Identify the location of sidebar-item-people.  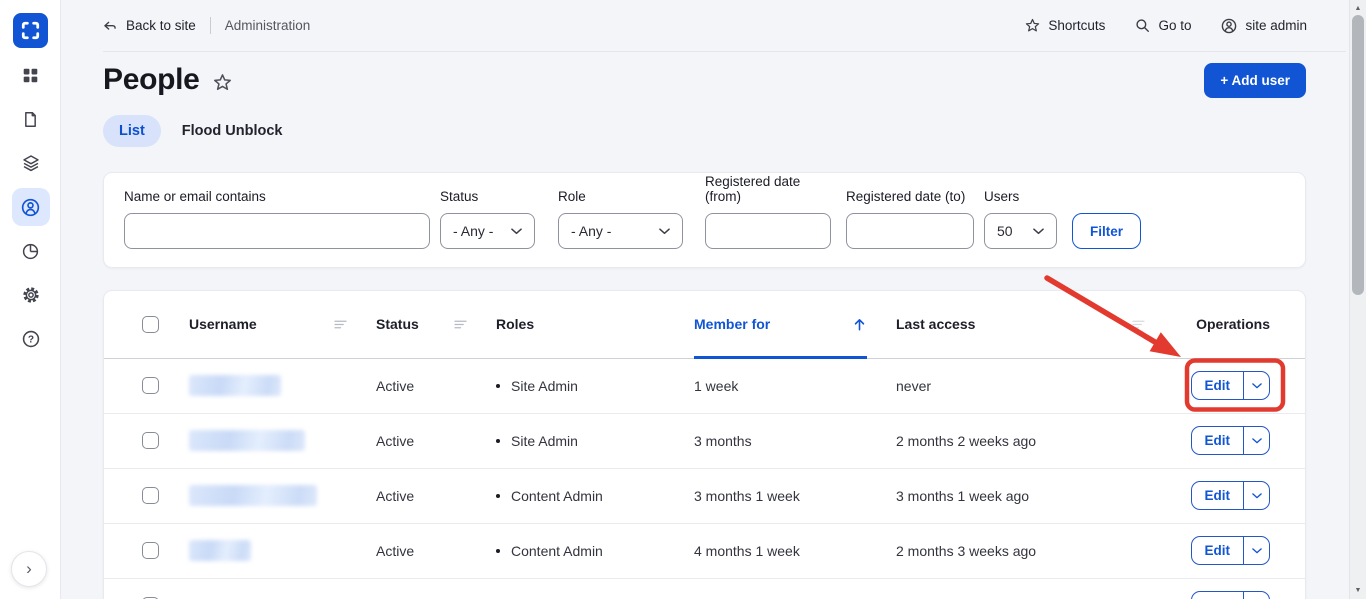
(30, 207).